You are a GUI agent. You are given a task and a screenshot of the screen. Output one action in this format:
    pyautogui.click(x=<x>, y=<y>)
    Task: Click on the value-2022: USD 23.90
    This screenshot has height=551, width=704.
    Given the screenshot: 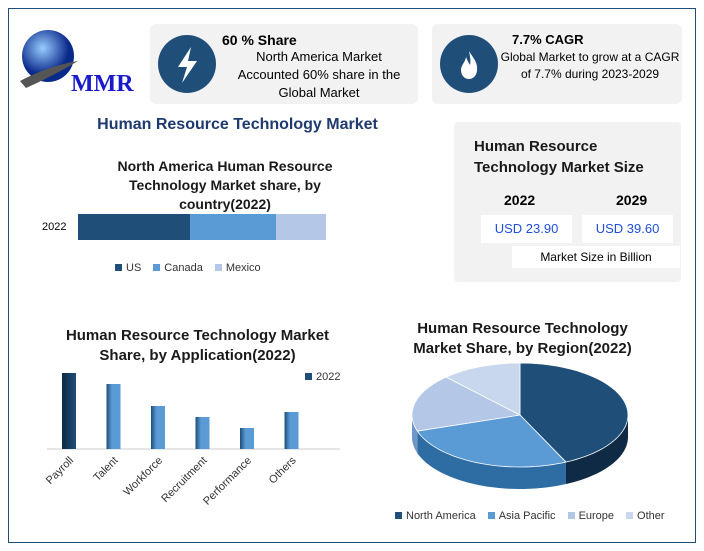 What is the action you would take?
    pyautogui.click(x=526, y=229)
    